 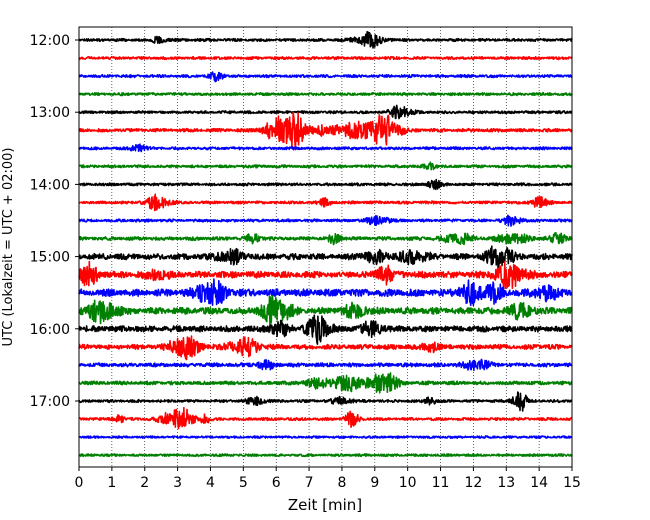 What do you see at coordinates (79, 483) in the screenshot?
I see `x-tick-label: 0` at bounding box center [79, 483].